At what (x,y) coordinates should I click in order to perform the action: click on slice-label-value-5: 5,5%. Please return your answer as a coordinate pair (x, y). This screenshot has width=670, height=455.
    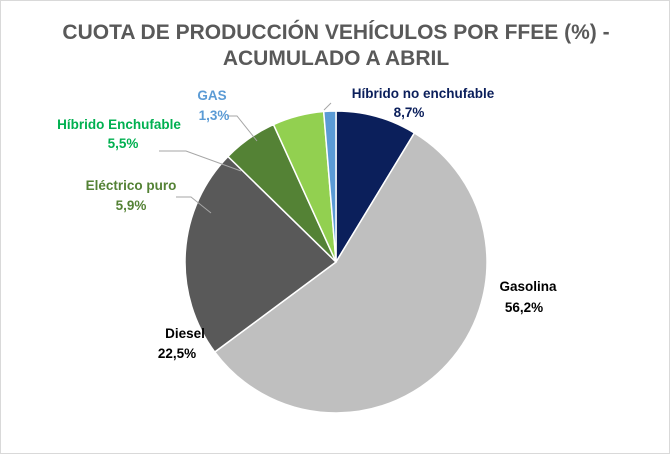
    Looking at the image, I should click on (123, 143).